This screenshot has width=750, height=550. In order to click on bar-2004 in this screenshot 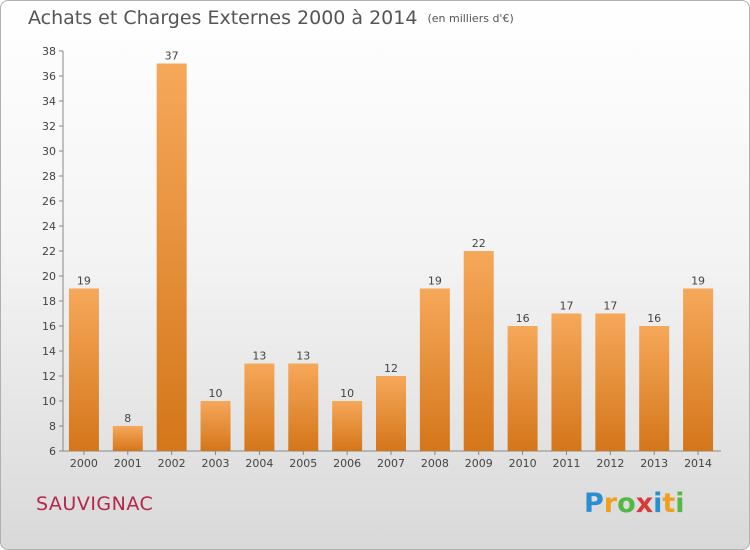, I will do `click(259, 407)`.